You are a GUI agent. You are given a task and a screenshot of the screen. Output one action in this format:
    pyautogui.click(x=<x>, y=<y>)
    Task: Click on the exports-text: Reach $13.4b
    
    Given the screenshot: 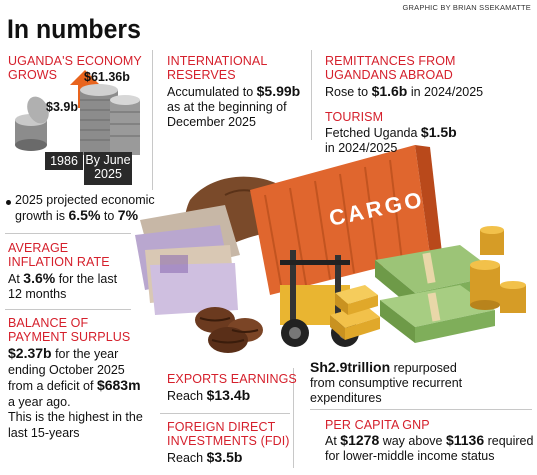 What is the action you would take?
    pyautogui.click(x=209, y=395)
    